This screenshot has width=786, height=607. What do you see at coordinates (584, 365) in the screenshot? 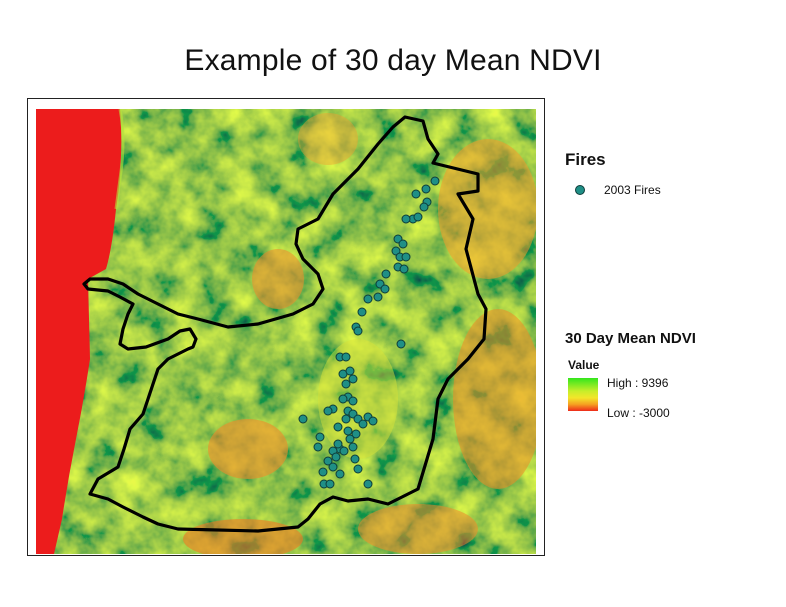
I see `legend-value-label: Value` at bounding box center [584, 365].